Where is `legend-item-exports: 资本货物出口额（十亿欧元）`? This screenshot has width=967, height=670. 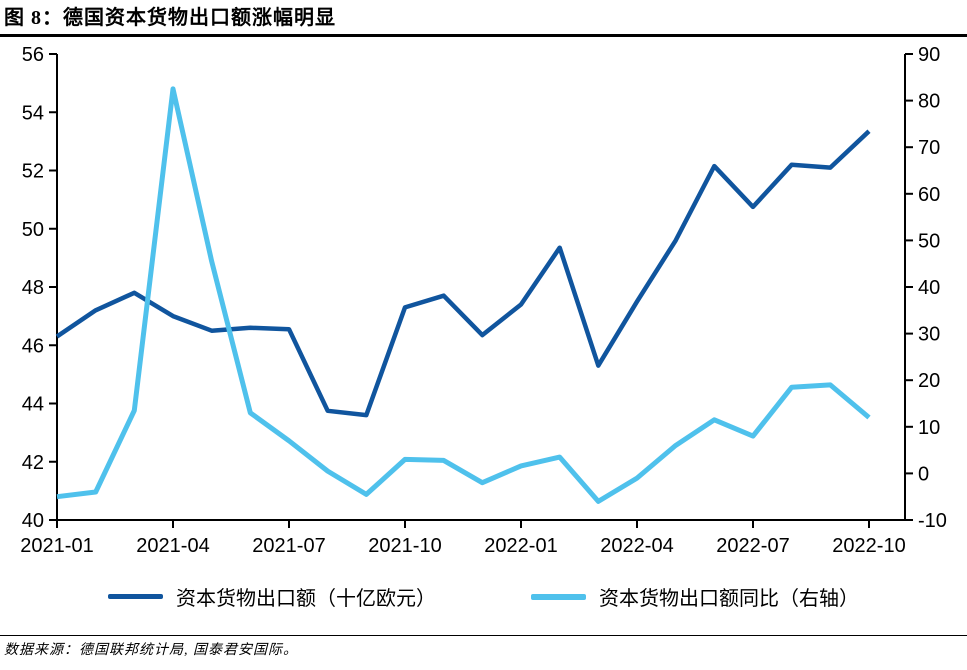
legend-item-exports: 资本货物出口额（十亿欧元） is located at coordinates (272, 596).